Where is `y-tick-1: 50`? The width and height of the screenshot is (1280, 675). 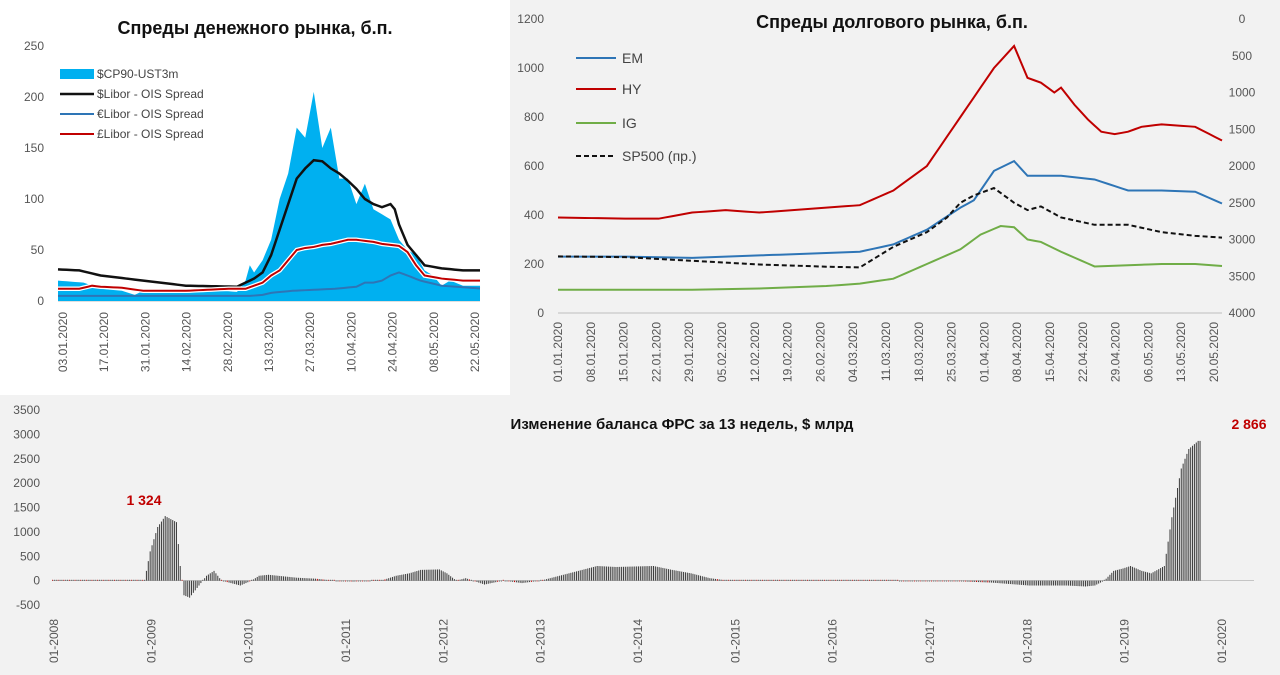 y-tick-1: 50 is located at coordinates (38, 250).